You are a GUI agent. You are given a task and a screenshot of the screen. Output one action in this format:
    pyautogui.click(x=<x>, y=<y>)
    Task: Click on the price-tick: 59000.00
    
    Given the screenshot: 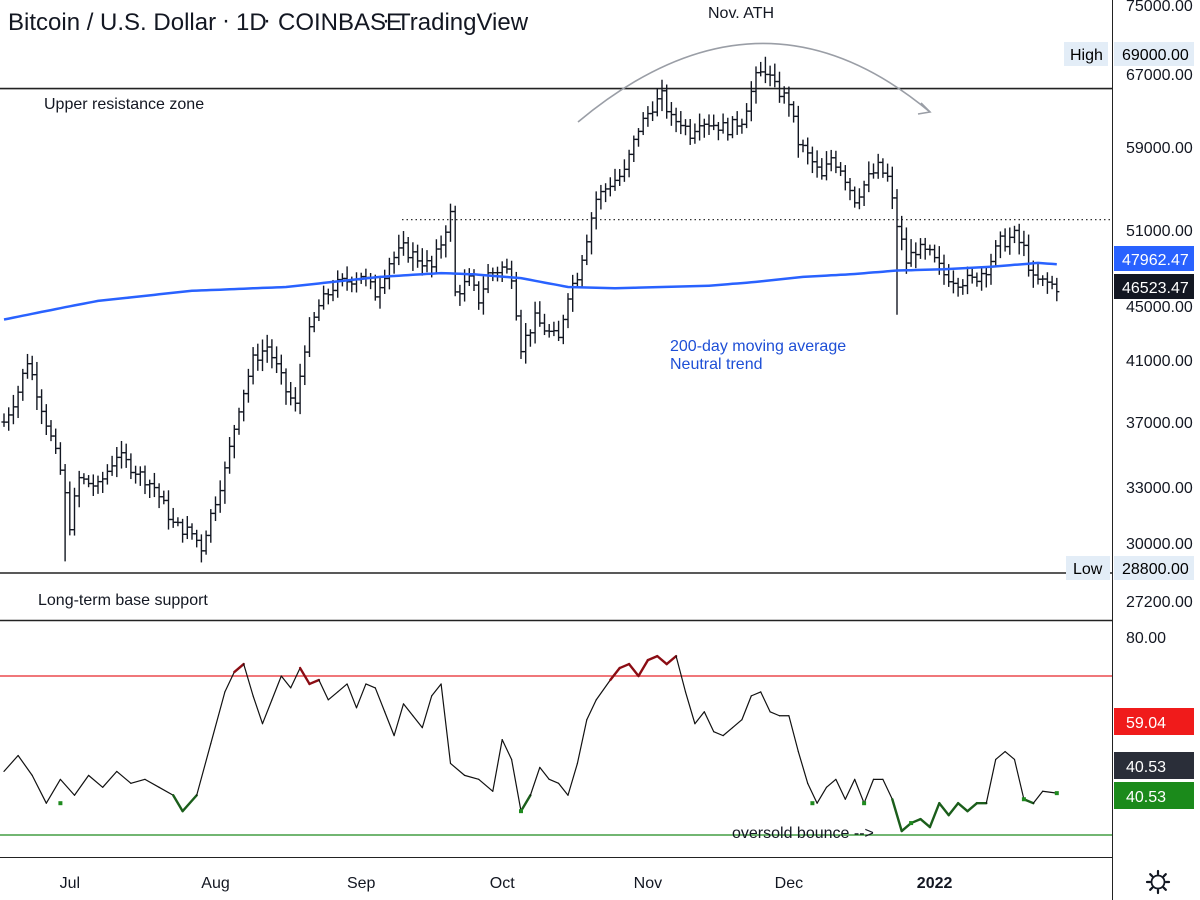 What is the action you would take?
    pyautogui.click(x=1159, y=148)
    